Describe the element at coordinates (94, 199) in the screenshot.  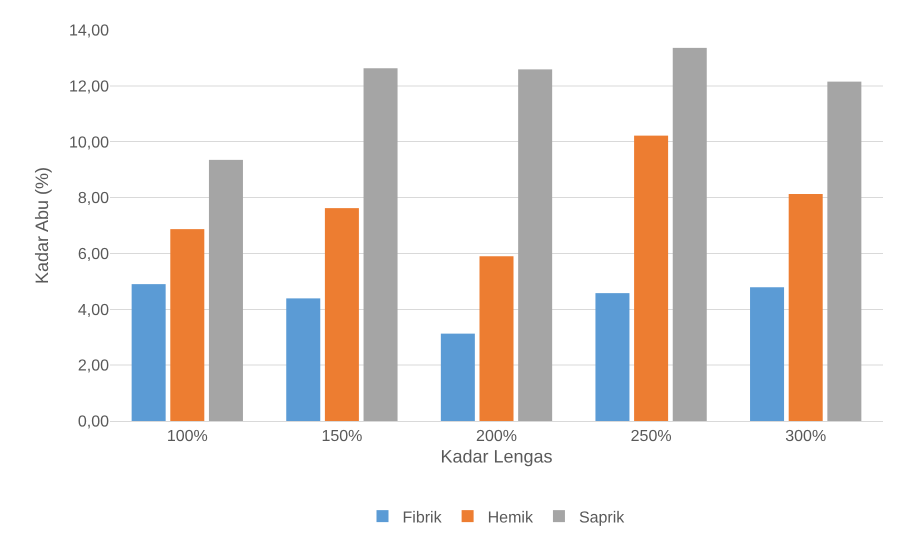
I see `y-tick-label: 8,00` at that location.